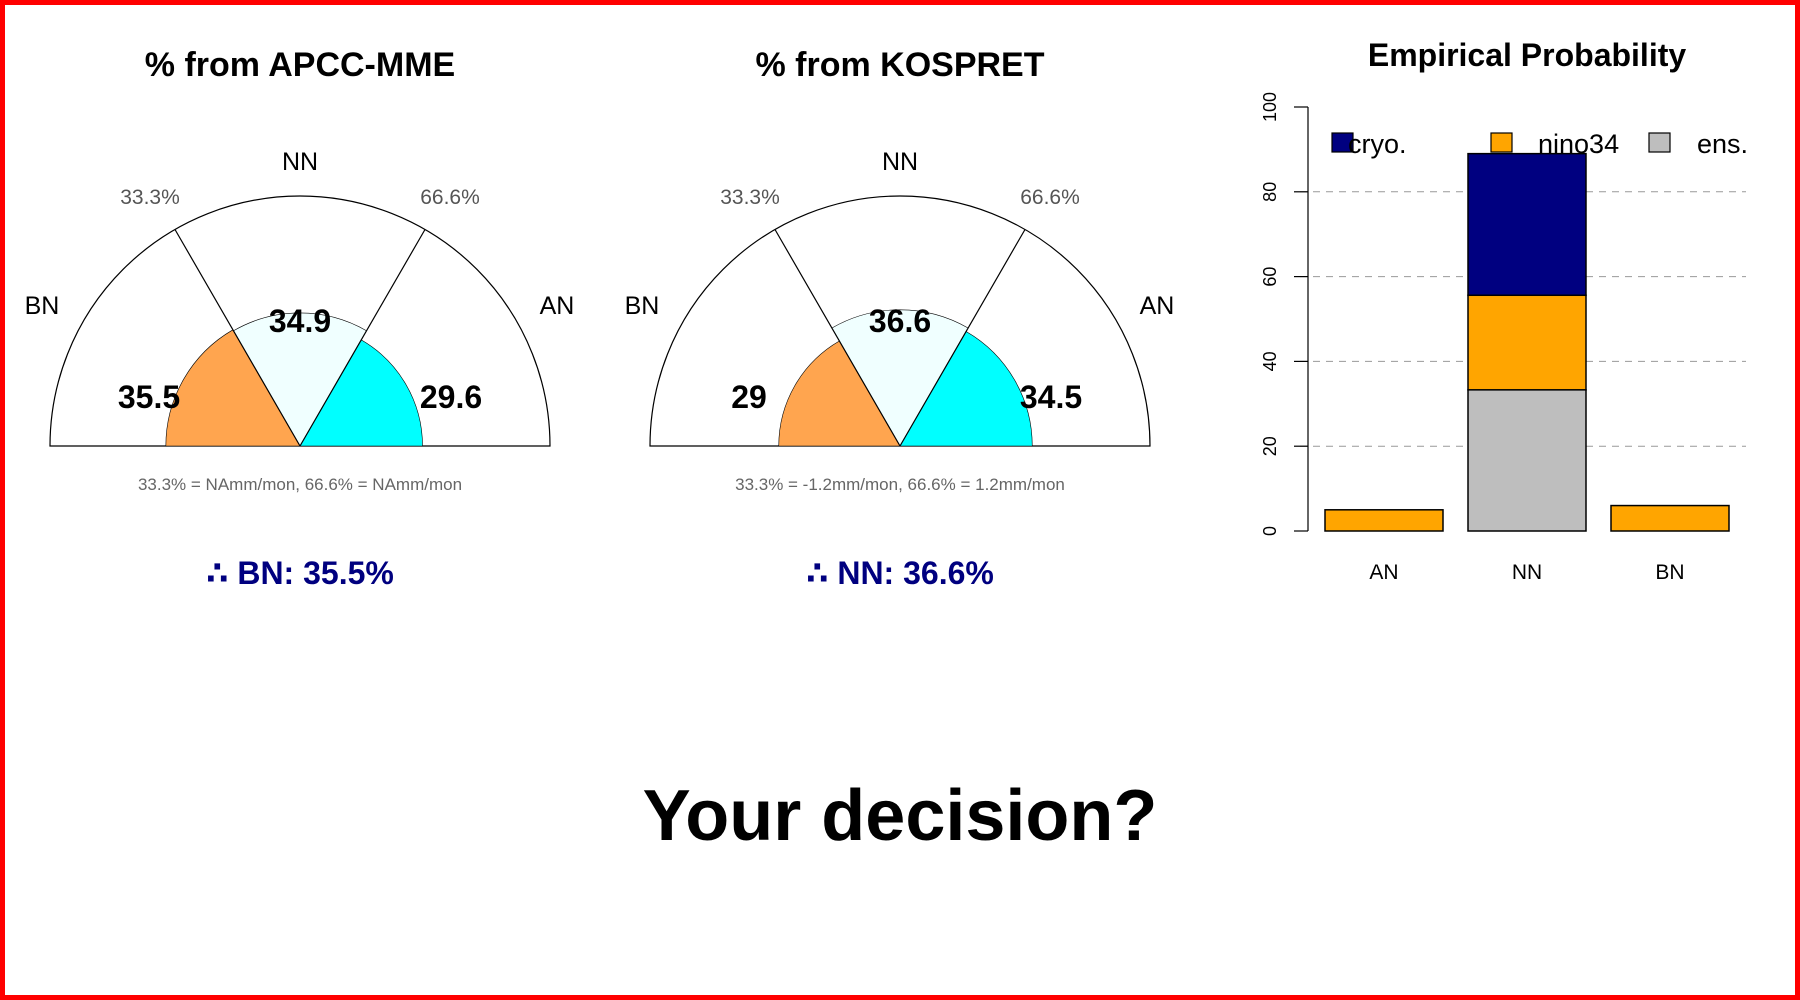  Describe the element at coordinates (300, 321) in the screenshot. I see `apcc-value-nn: 34.9` at that location.